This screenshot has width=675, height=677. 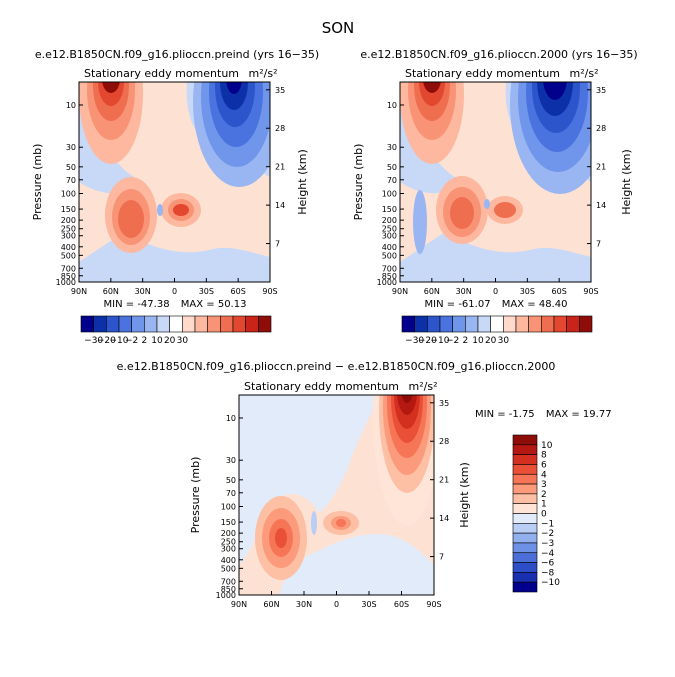 I want to click on max-value: 48.40, so click(x=553, y=304).